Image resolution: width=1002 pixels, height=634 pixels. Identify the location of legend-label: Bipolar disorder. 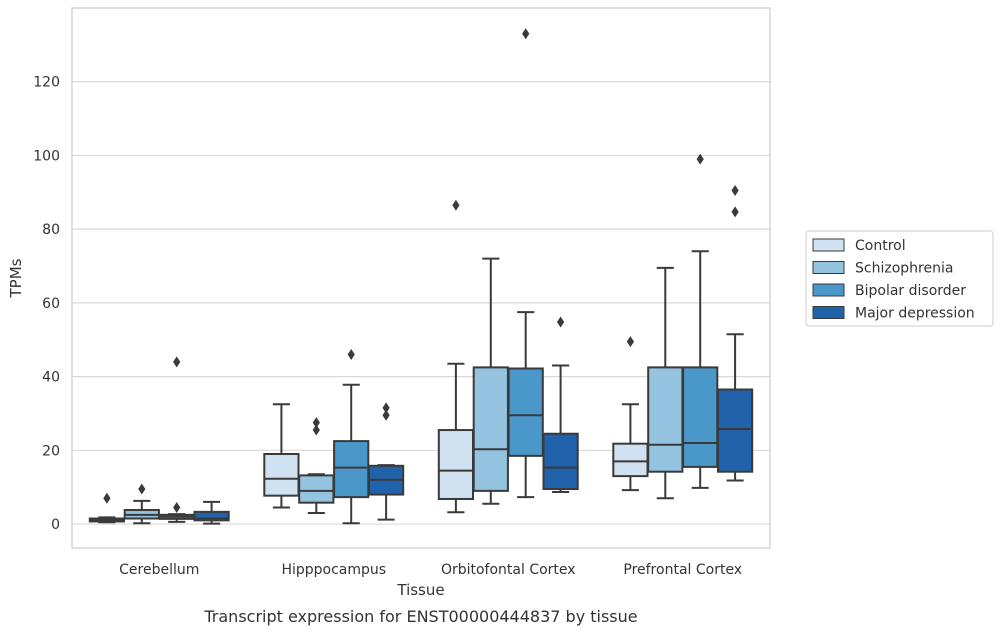
(910, 291).